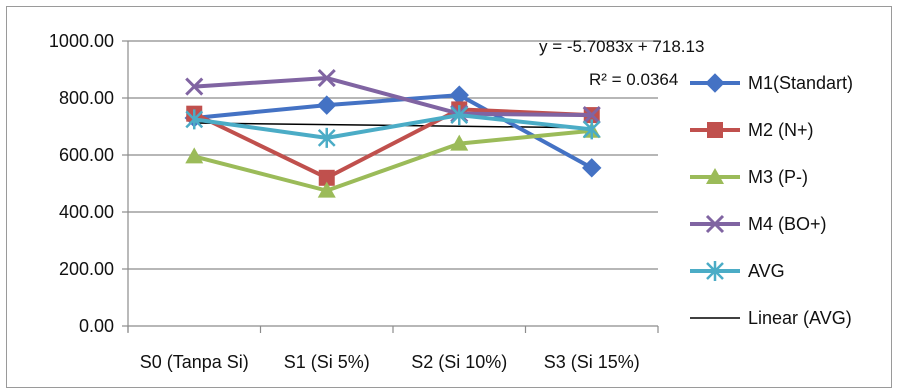  I want to click on legend-label: Linear (AVG), so click(800, 318).